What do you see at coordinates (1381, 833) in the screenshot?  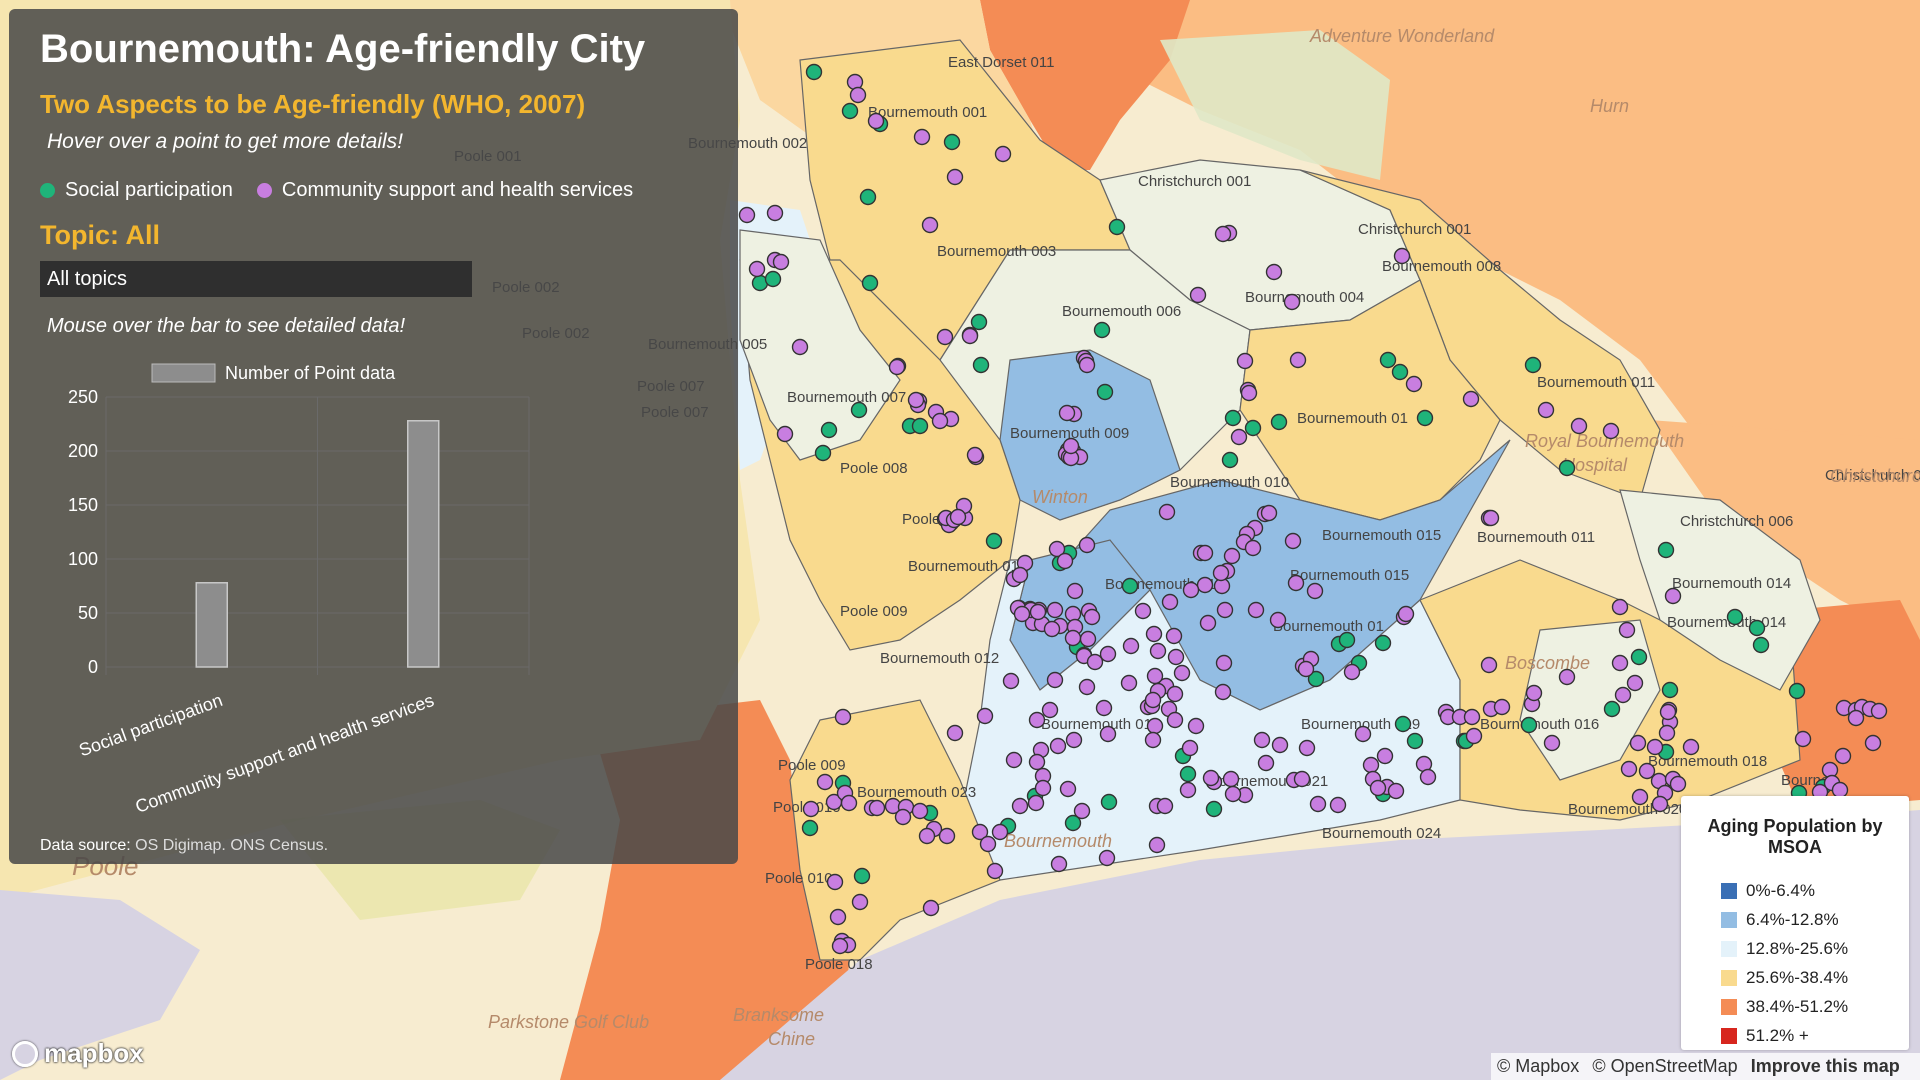 I see `svg-text: Bournemouth 024` at bounding box center [1381, 833].